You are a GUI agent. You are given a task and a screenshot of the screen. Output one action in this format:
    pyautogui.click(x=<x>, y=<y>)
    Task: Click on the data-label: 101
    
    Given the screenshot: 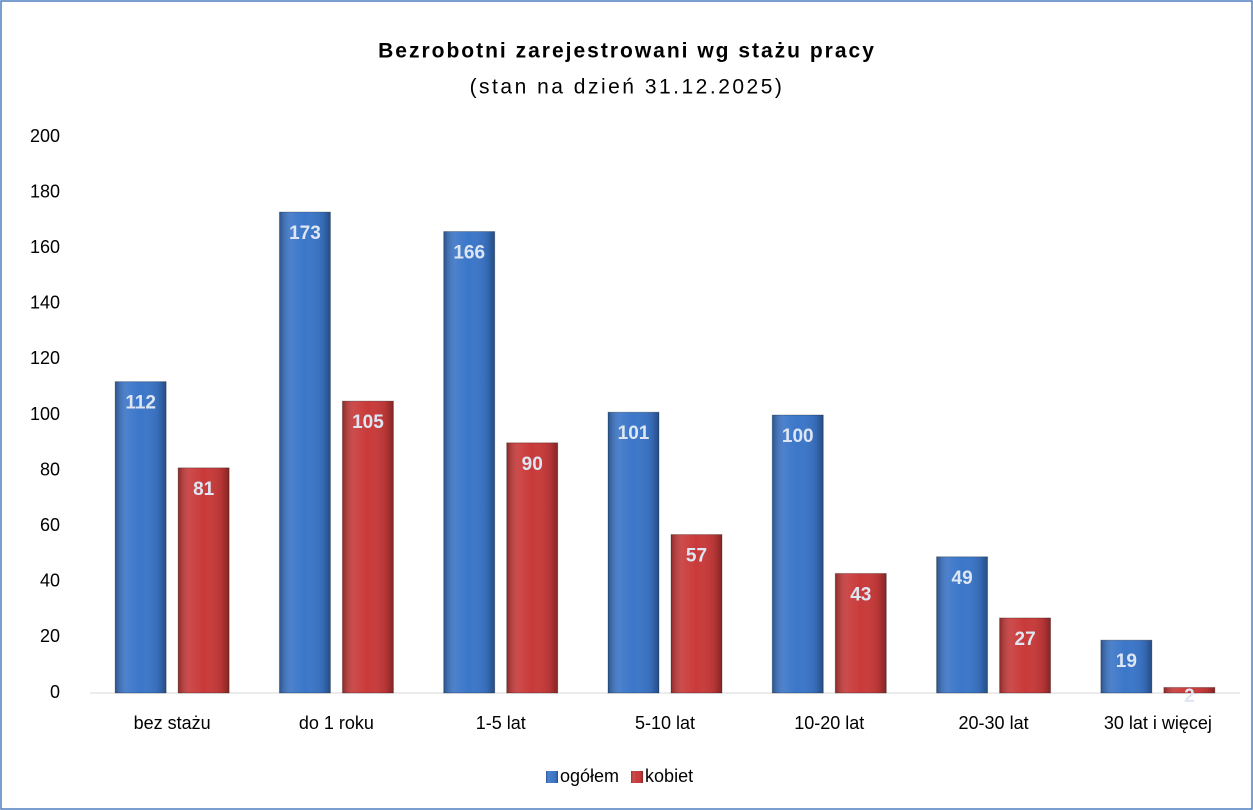 What is the action you would take?
    pyautogui.click(x=634, y=433)
    